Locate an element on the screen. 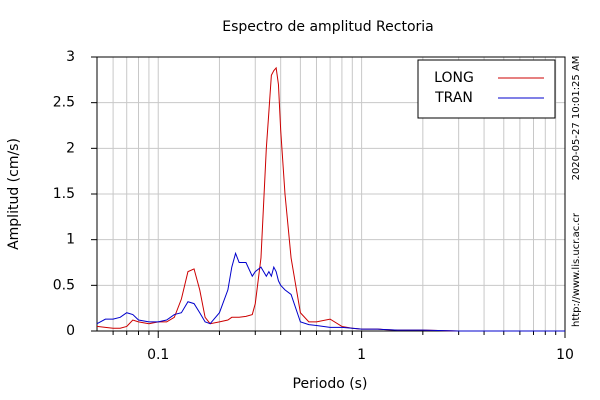  legend-box is located at coordinates (486, 89).